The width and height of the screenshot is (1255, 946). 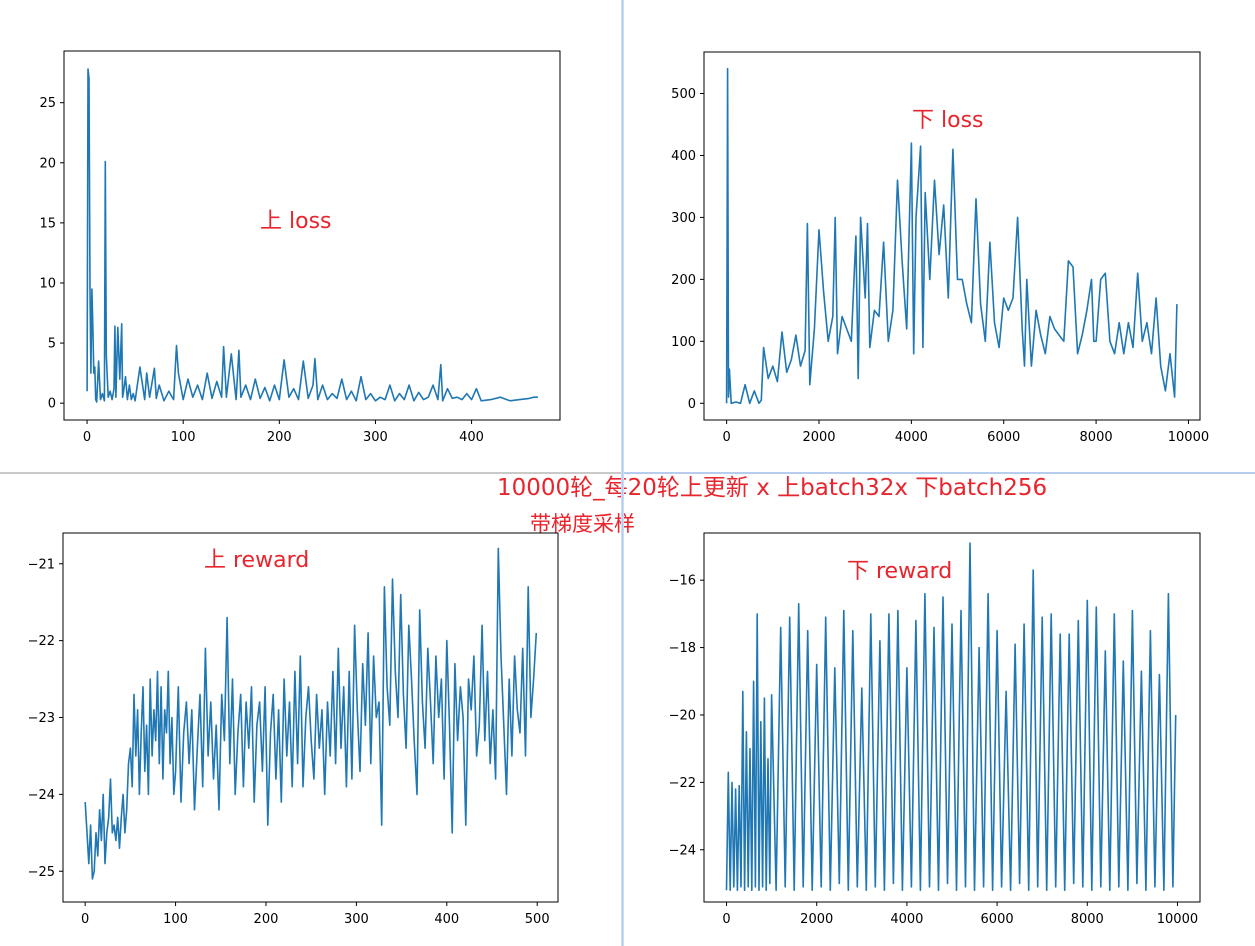 What do you see at coordinates (951, 717) in the screenshot?
I see `lower-reward-series-line` at bounding box center [951, 717].